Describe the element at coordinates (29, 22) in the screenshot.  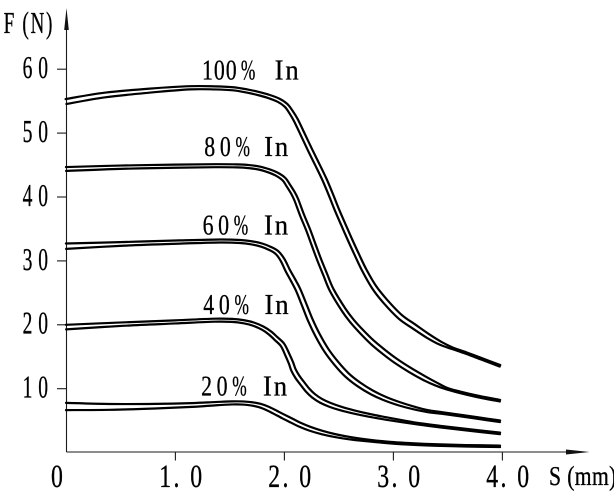
I see `svg-text: F (N)` at that location.